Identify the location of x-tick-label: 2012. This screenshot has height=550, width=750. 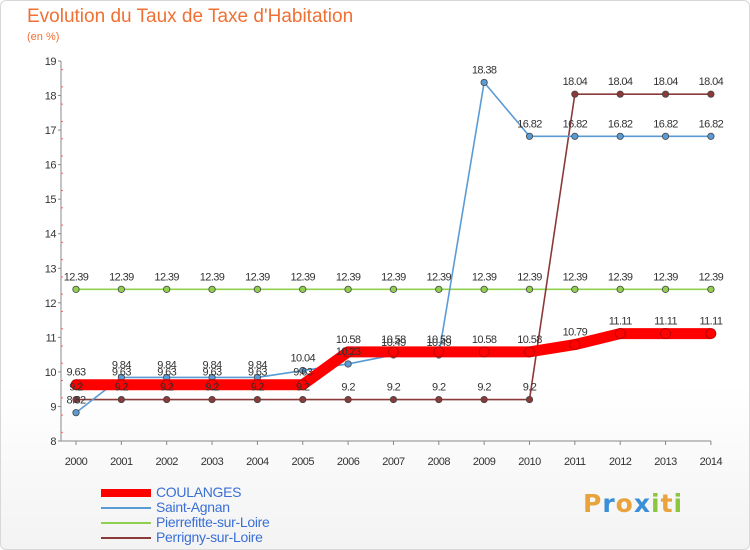
(620, 462).